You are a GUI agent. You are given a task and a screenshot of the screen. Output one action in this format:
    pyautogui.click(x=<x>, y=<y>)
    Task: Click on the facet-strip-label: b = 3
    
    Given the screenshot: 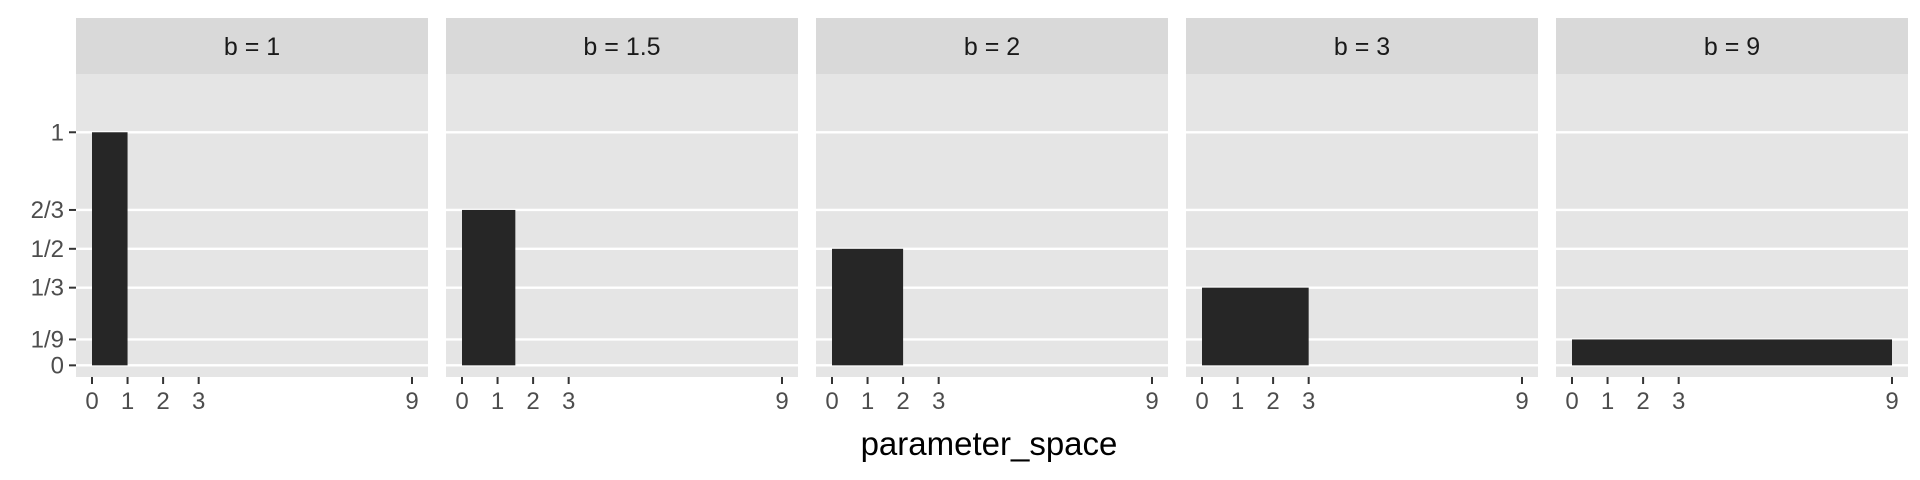 What is the action you would take?
    pyautogui.click(x=1362, y=47)
    